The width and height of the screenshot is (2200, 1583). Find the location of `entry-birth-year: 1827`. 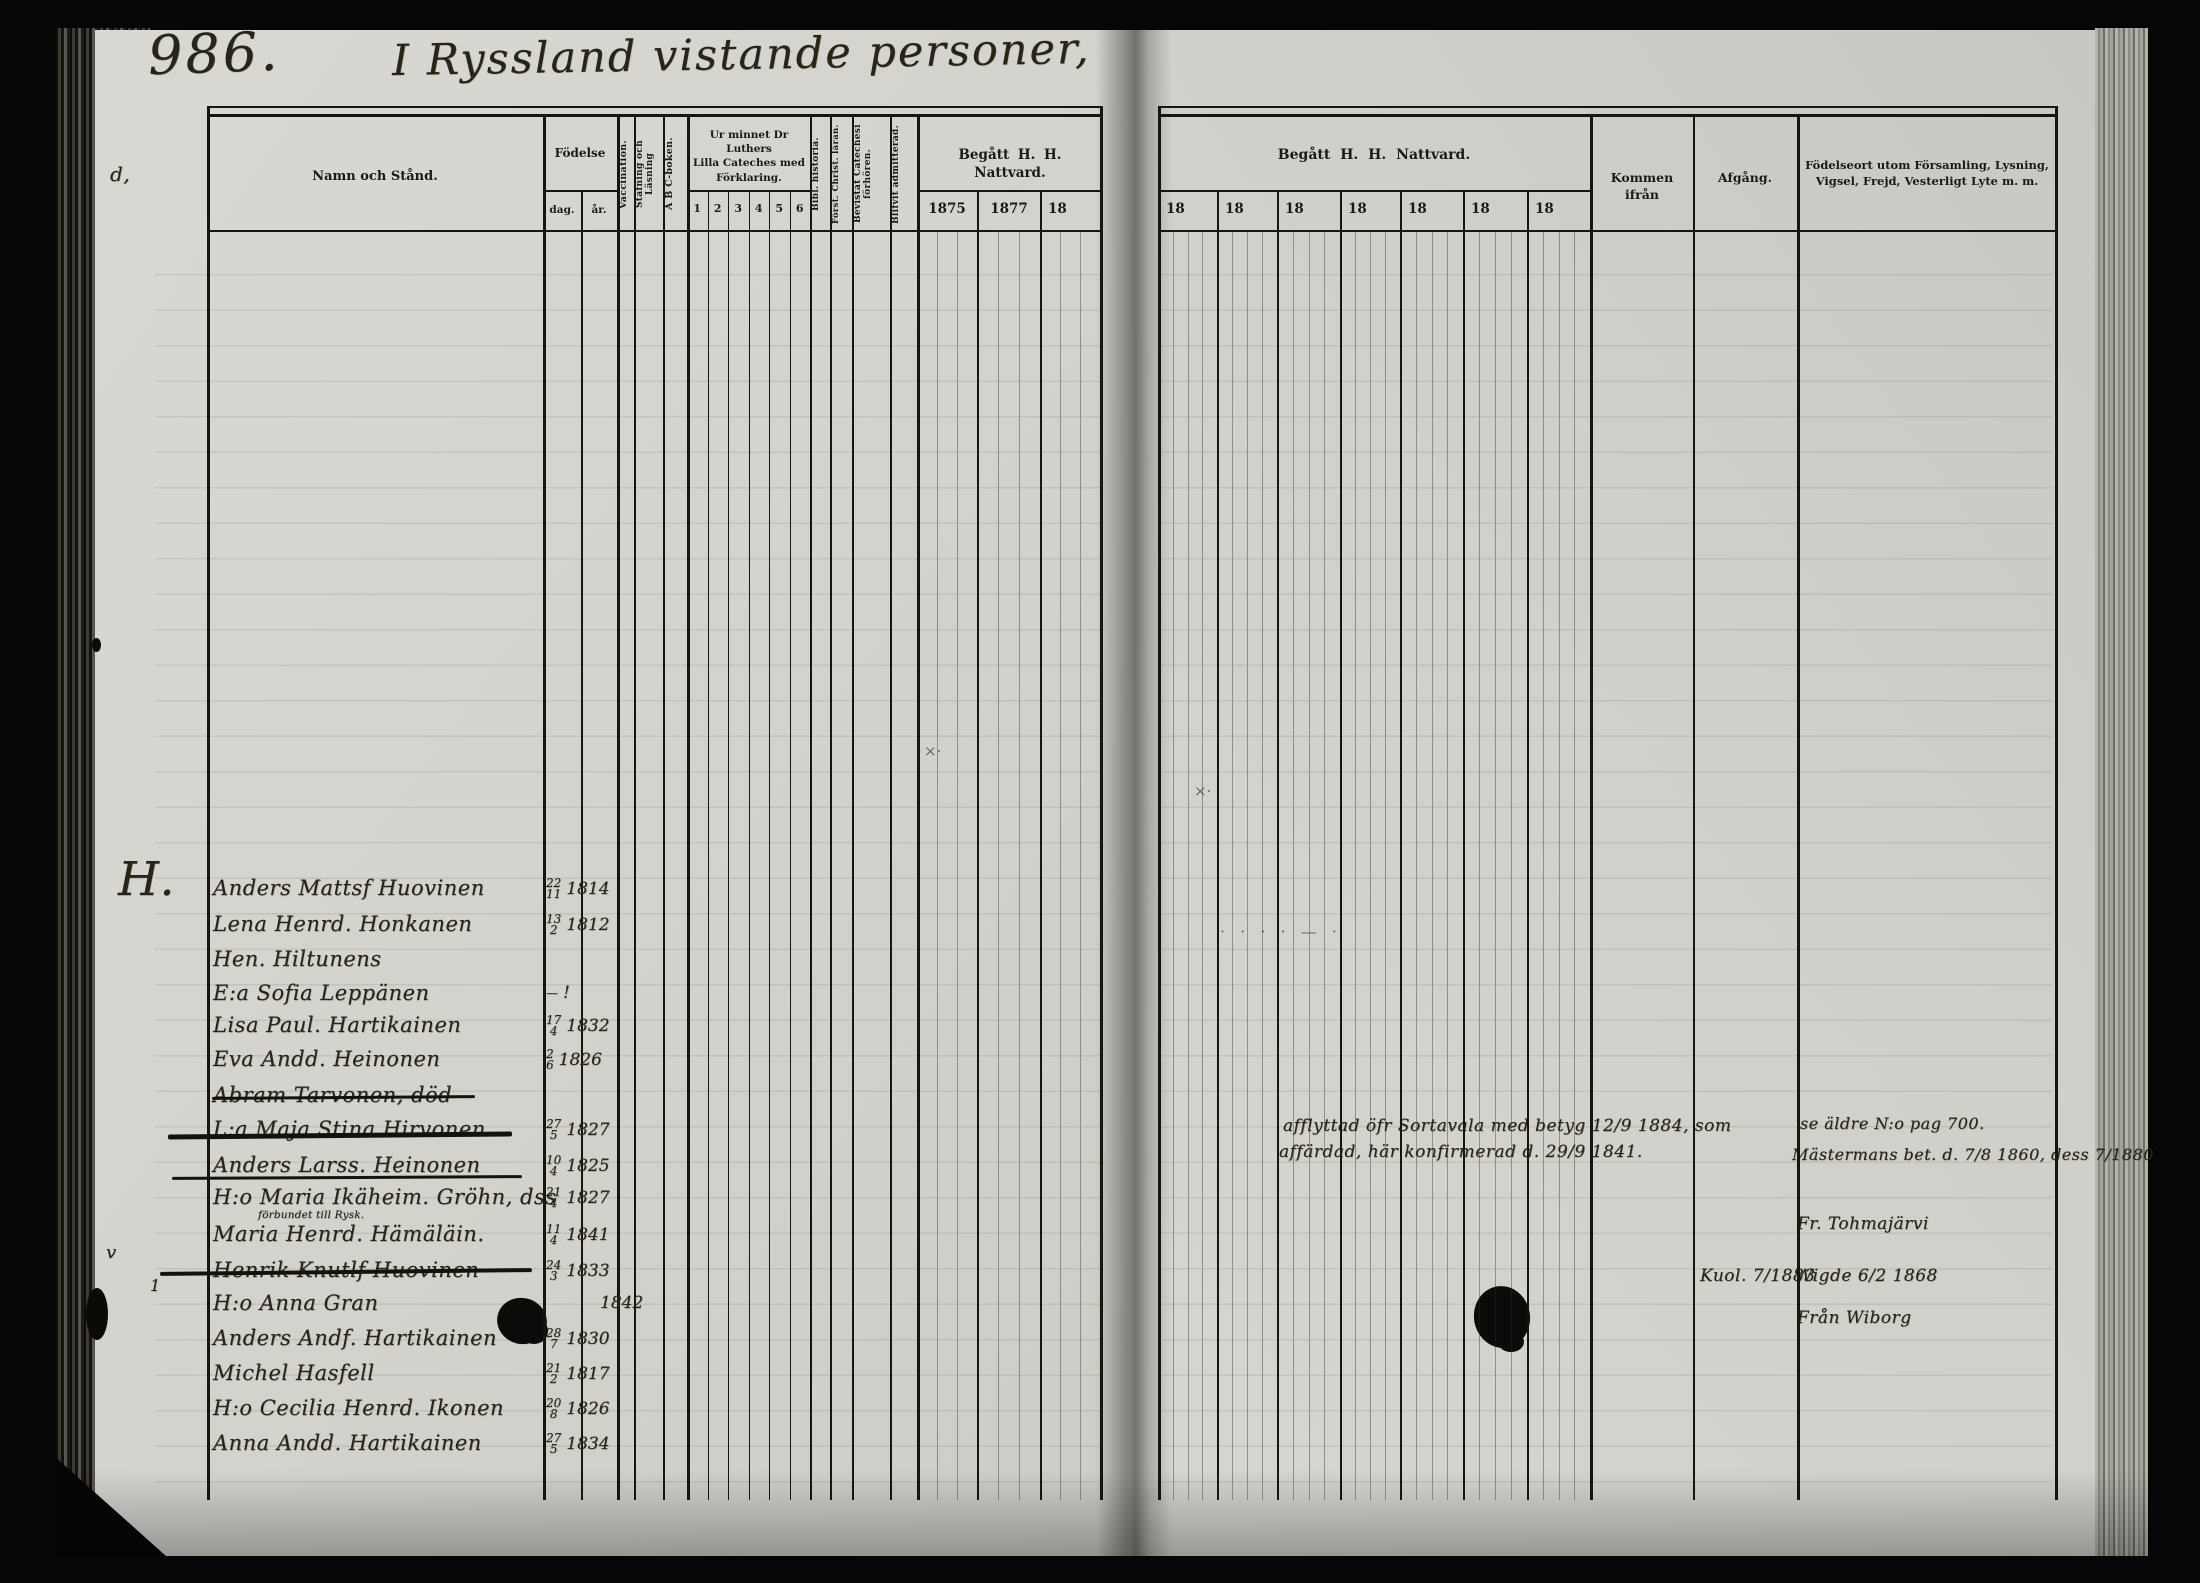

entry-birth-year: 1827 is located at coordinates (588, 1130).